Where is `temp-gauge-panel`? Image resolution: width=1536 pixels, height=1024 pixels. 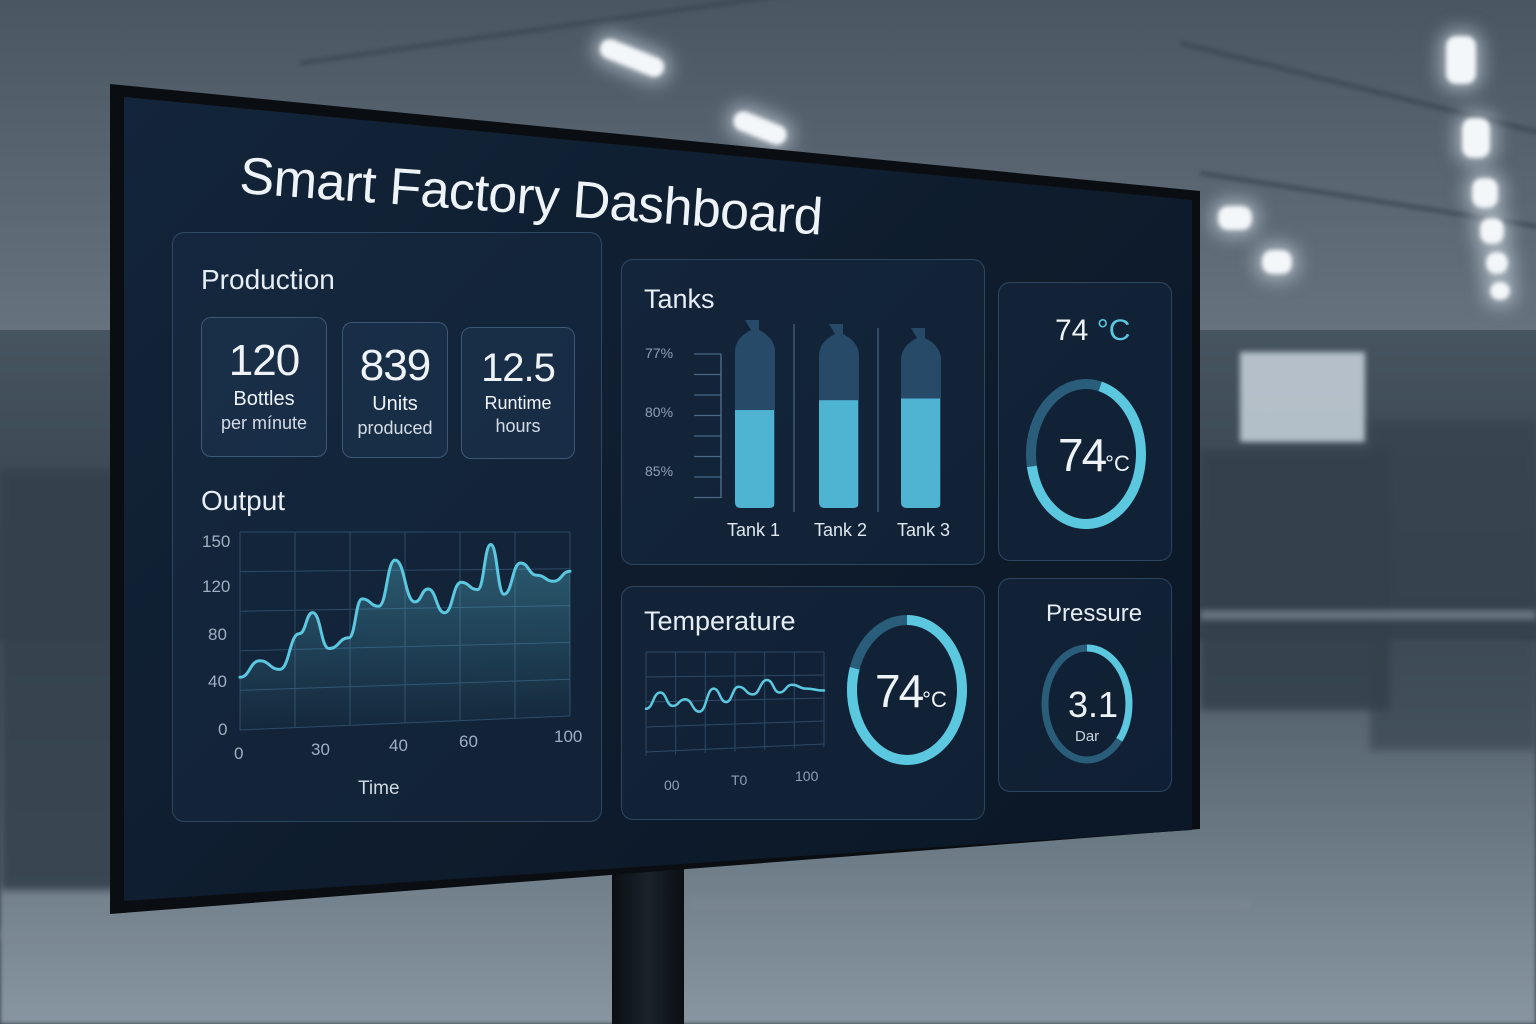
temp-gauge-panel is located at coordinates (1085, 421).